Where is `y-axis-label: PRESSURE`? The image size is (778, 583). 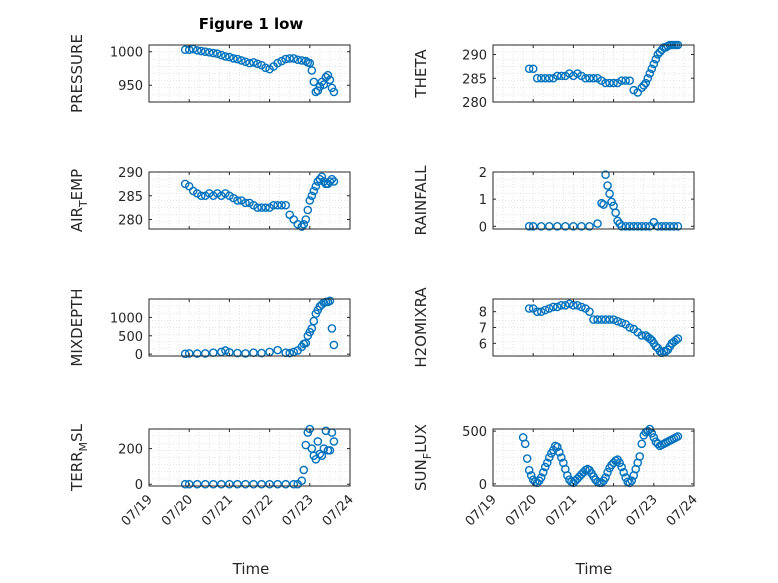 y-axis-label: PRESSURE is located at coordinates (77, 73).